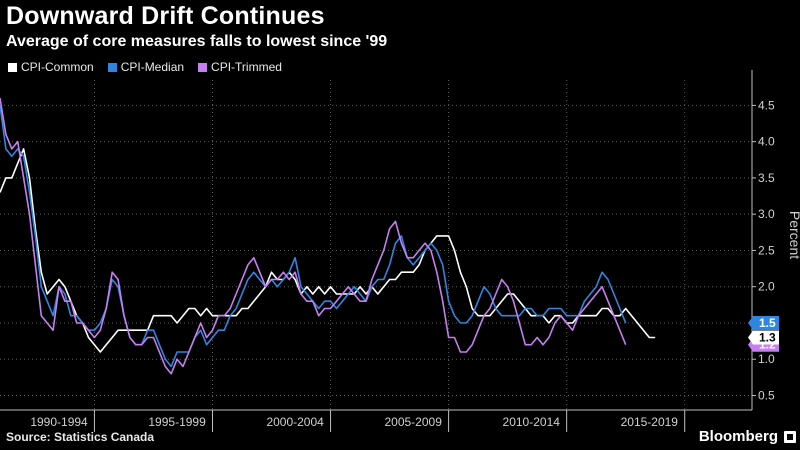 Image resolution: width=800 pixels, height=450 pixels. I want to click on last-value-labels: 1.51.21.3, so click(763, 333).